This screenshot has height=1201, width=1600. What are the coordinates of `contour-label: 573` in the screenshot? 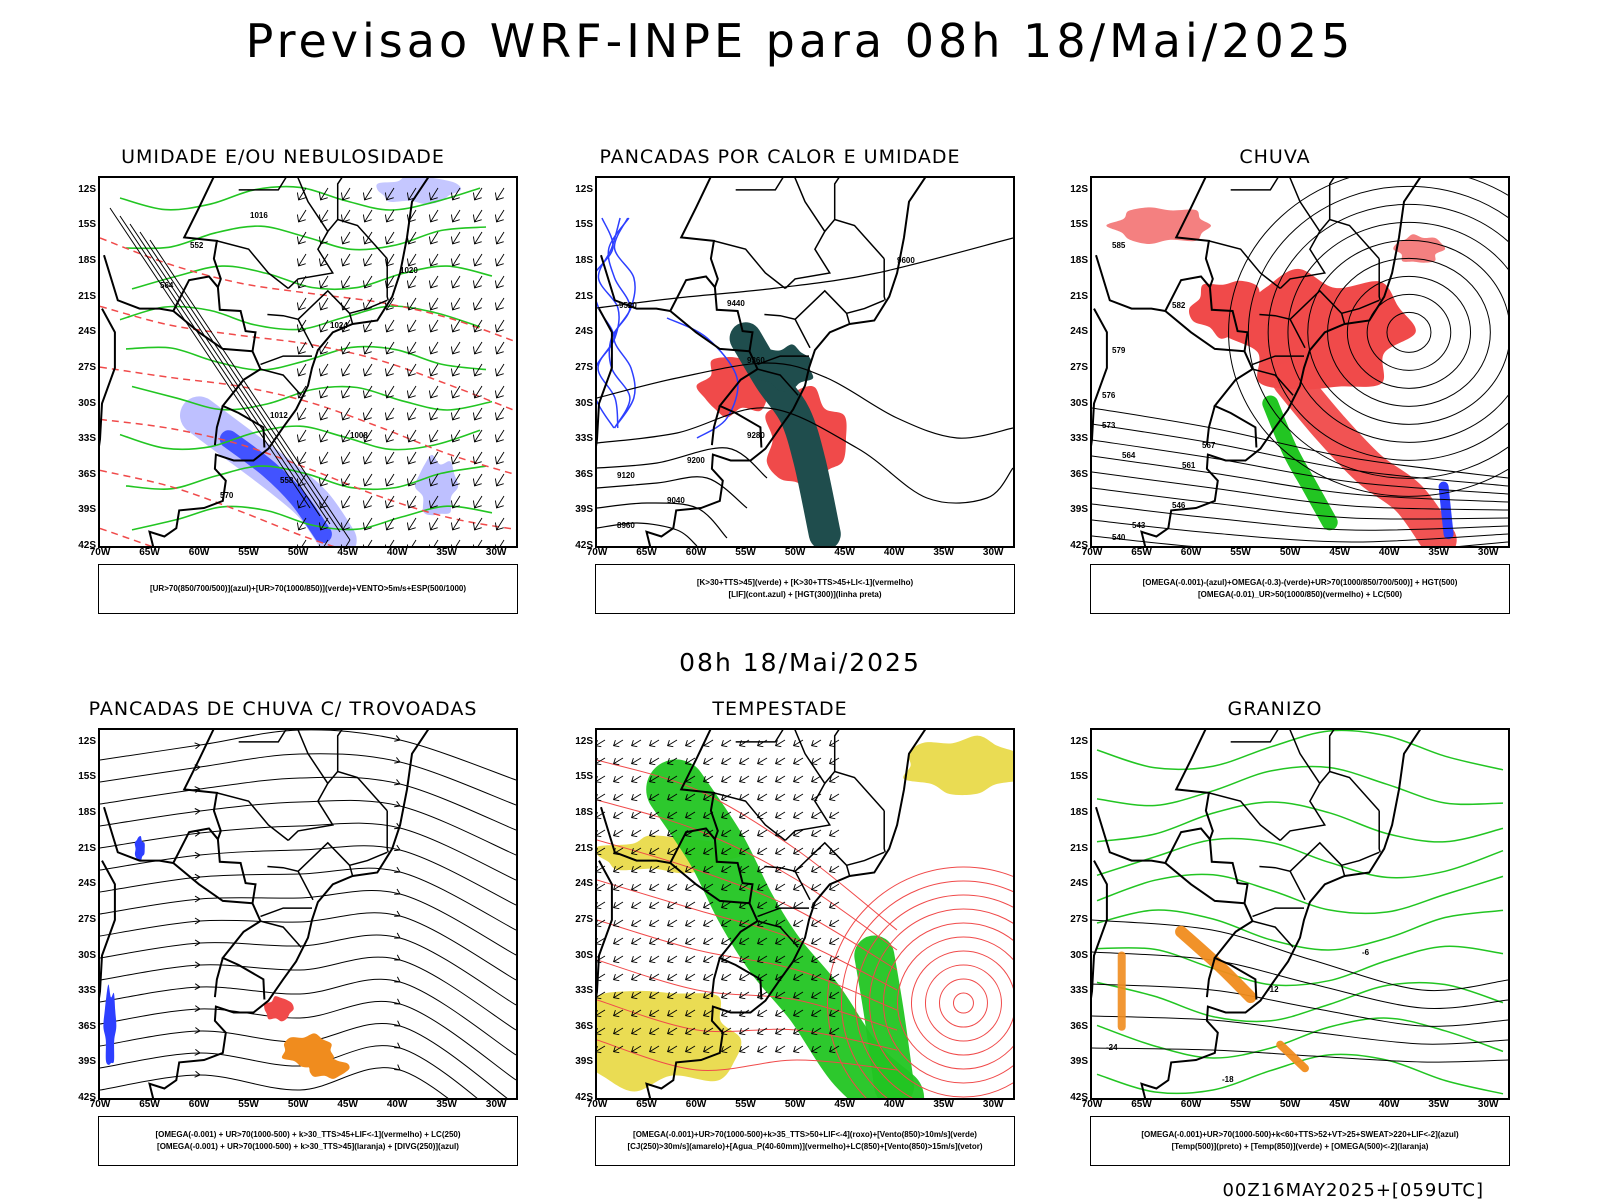 It's located at (1109, 425).